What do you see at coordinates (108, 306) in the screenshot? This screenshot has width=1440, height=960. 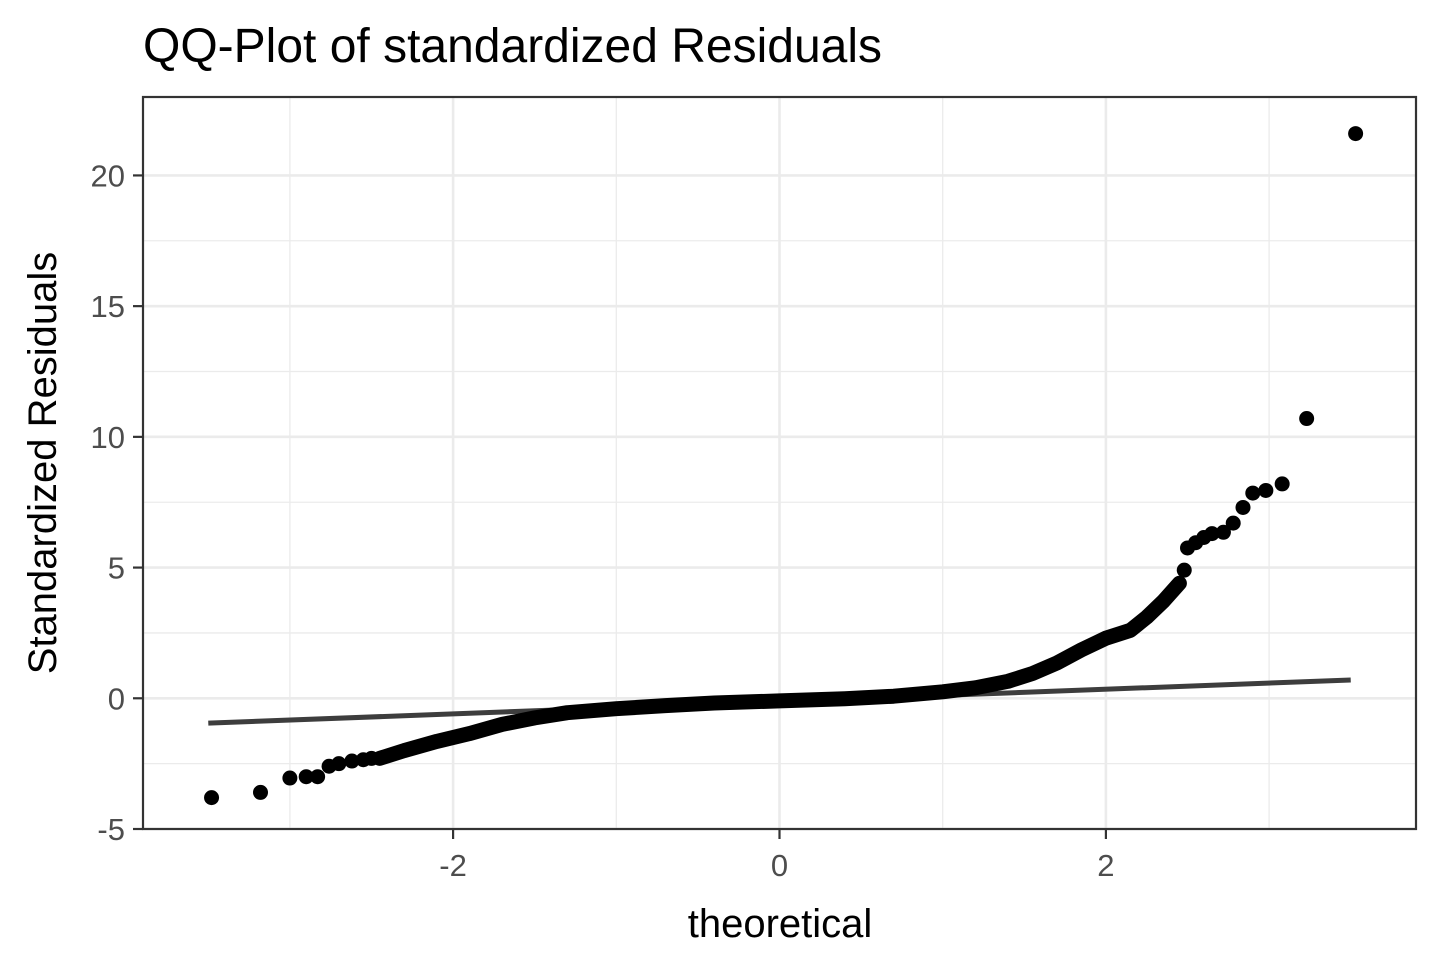 I see `y-tick-label: 15` at bounding box center [108, 306].